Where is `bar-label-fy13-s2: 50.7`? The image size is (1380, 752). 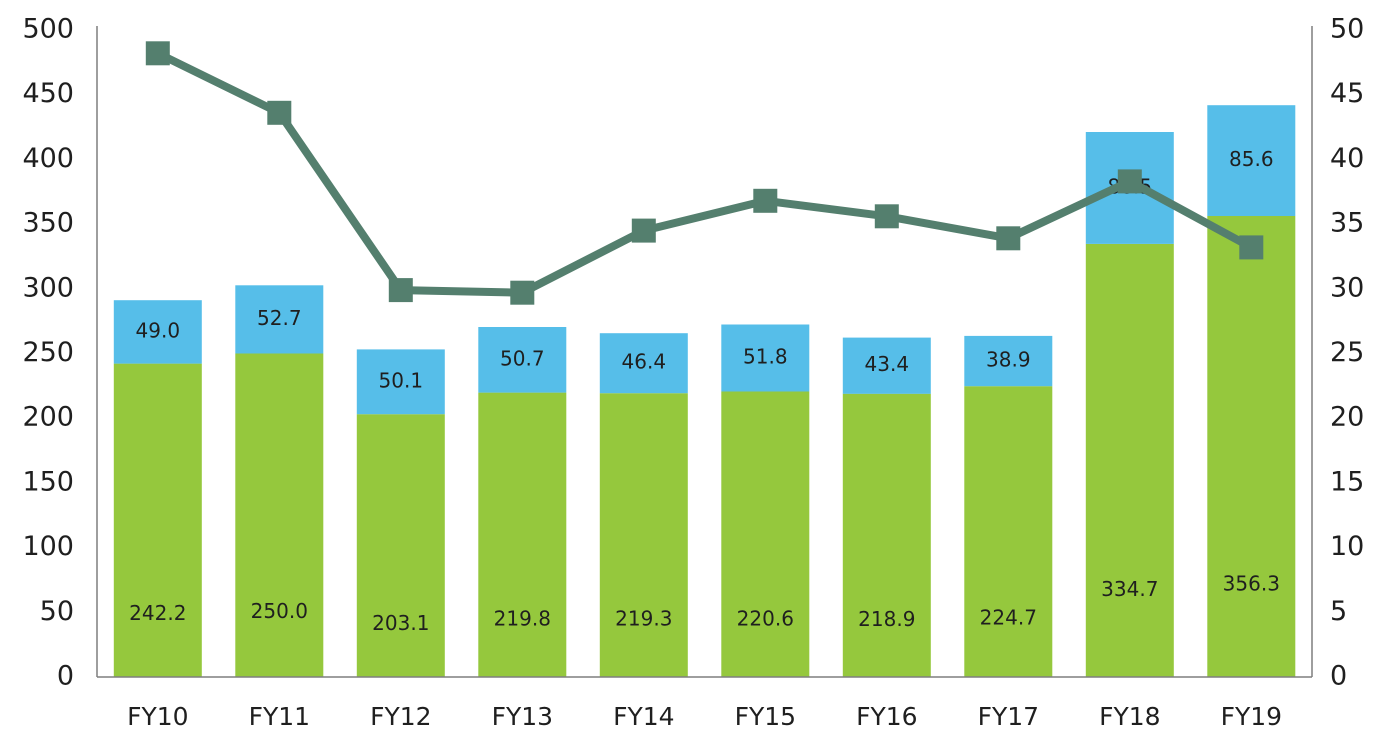
bar-label-fy13-s2: 50.7 is located at coordinates (522, 358).